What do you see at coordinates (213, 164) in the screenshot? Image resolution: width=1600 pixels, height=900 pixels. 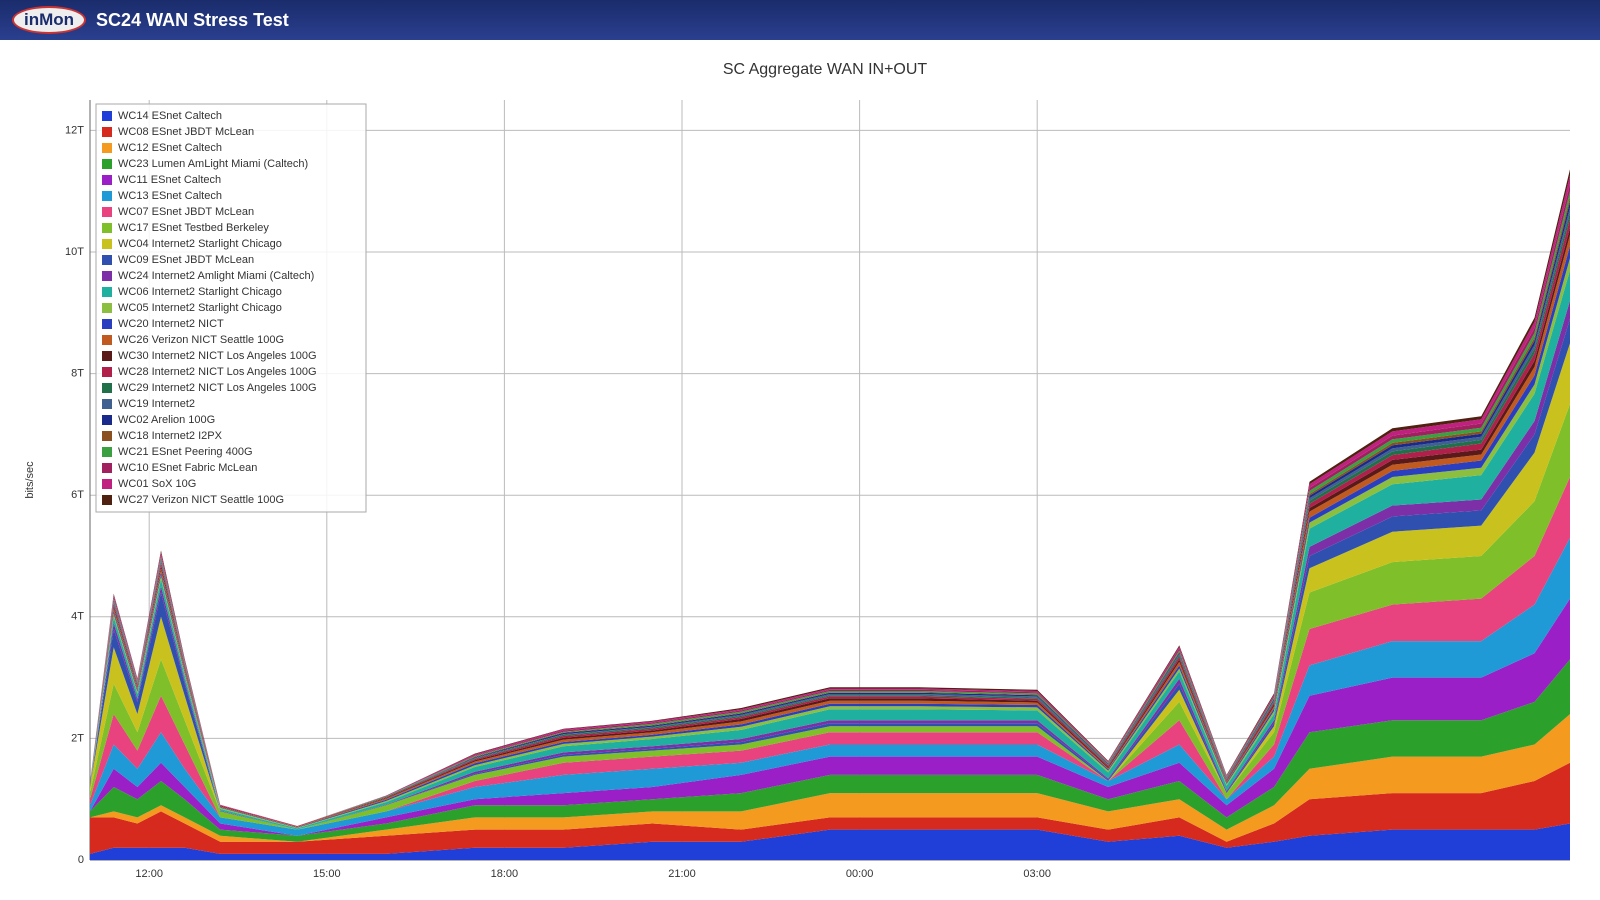 I see `legend-label: WC23 Lumen AmLight Miami (Caltech)` at bounding box center [213, 164].